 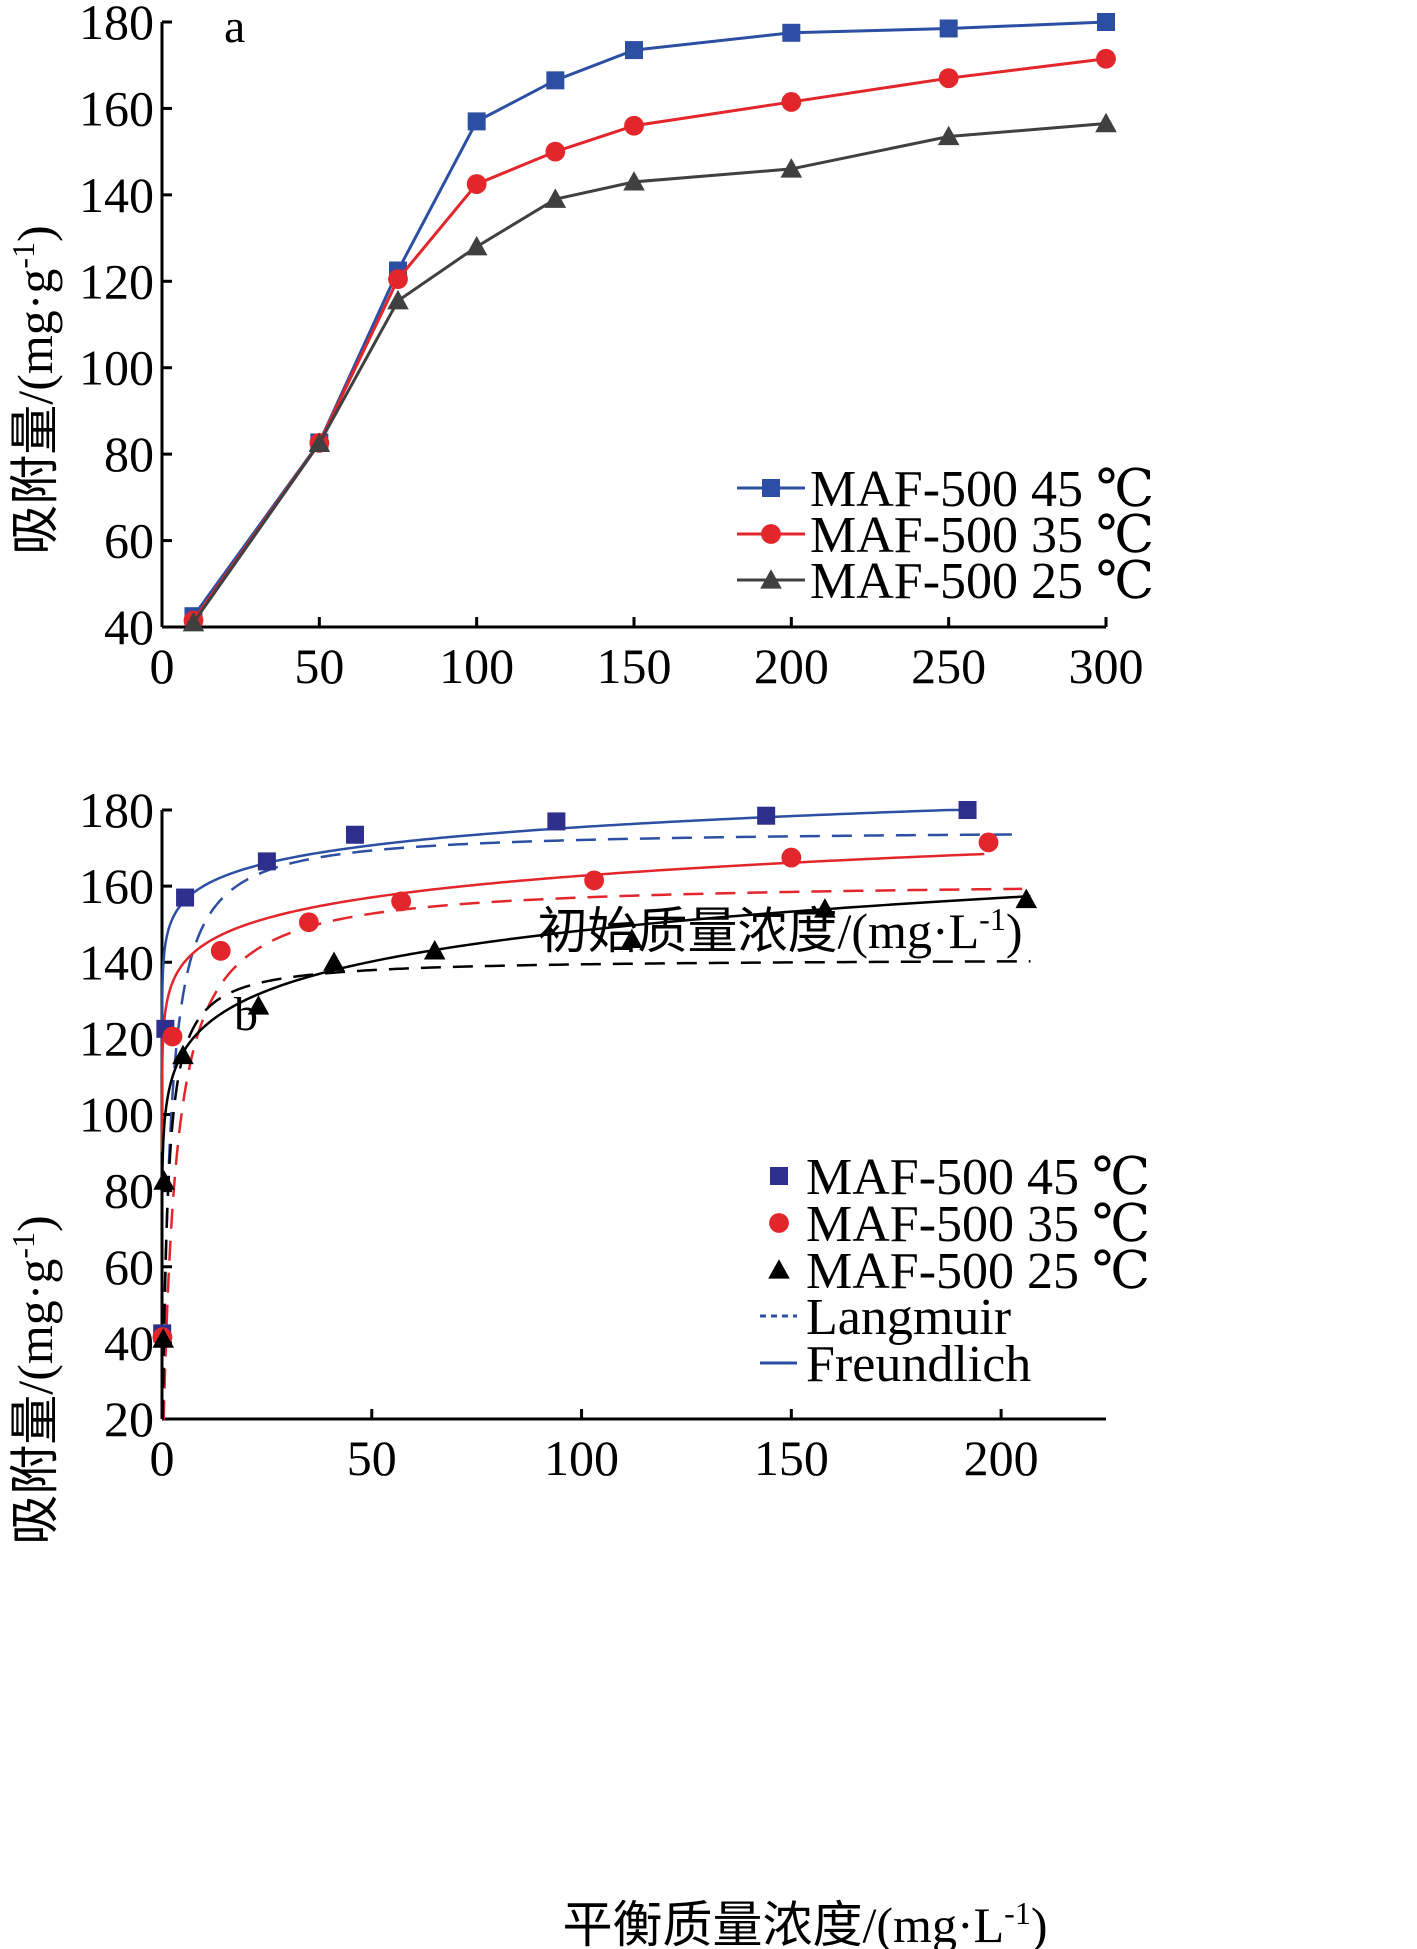 I want to click on panel-b-x-axis-label: 平衡质量浓度/(mg·L-1), so click(x=805, y=1922).